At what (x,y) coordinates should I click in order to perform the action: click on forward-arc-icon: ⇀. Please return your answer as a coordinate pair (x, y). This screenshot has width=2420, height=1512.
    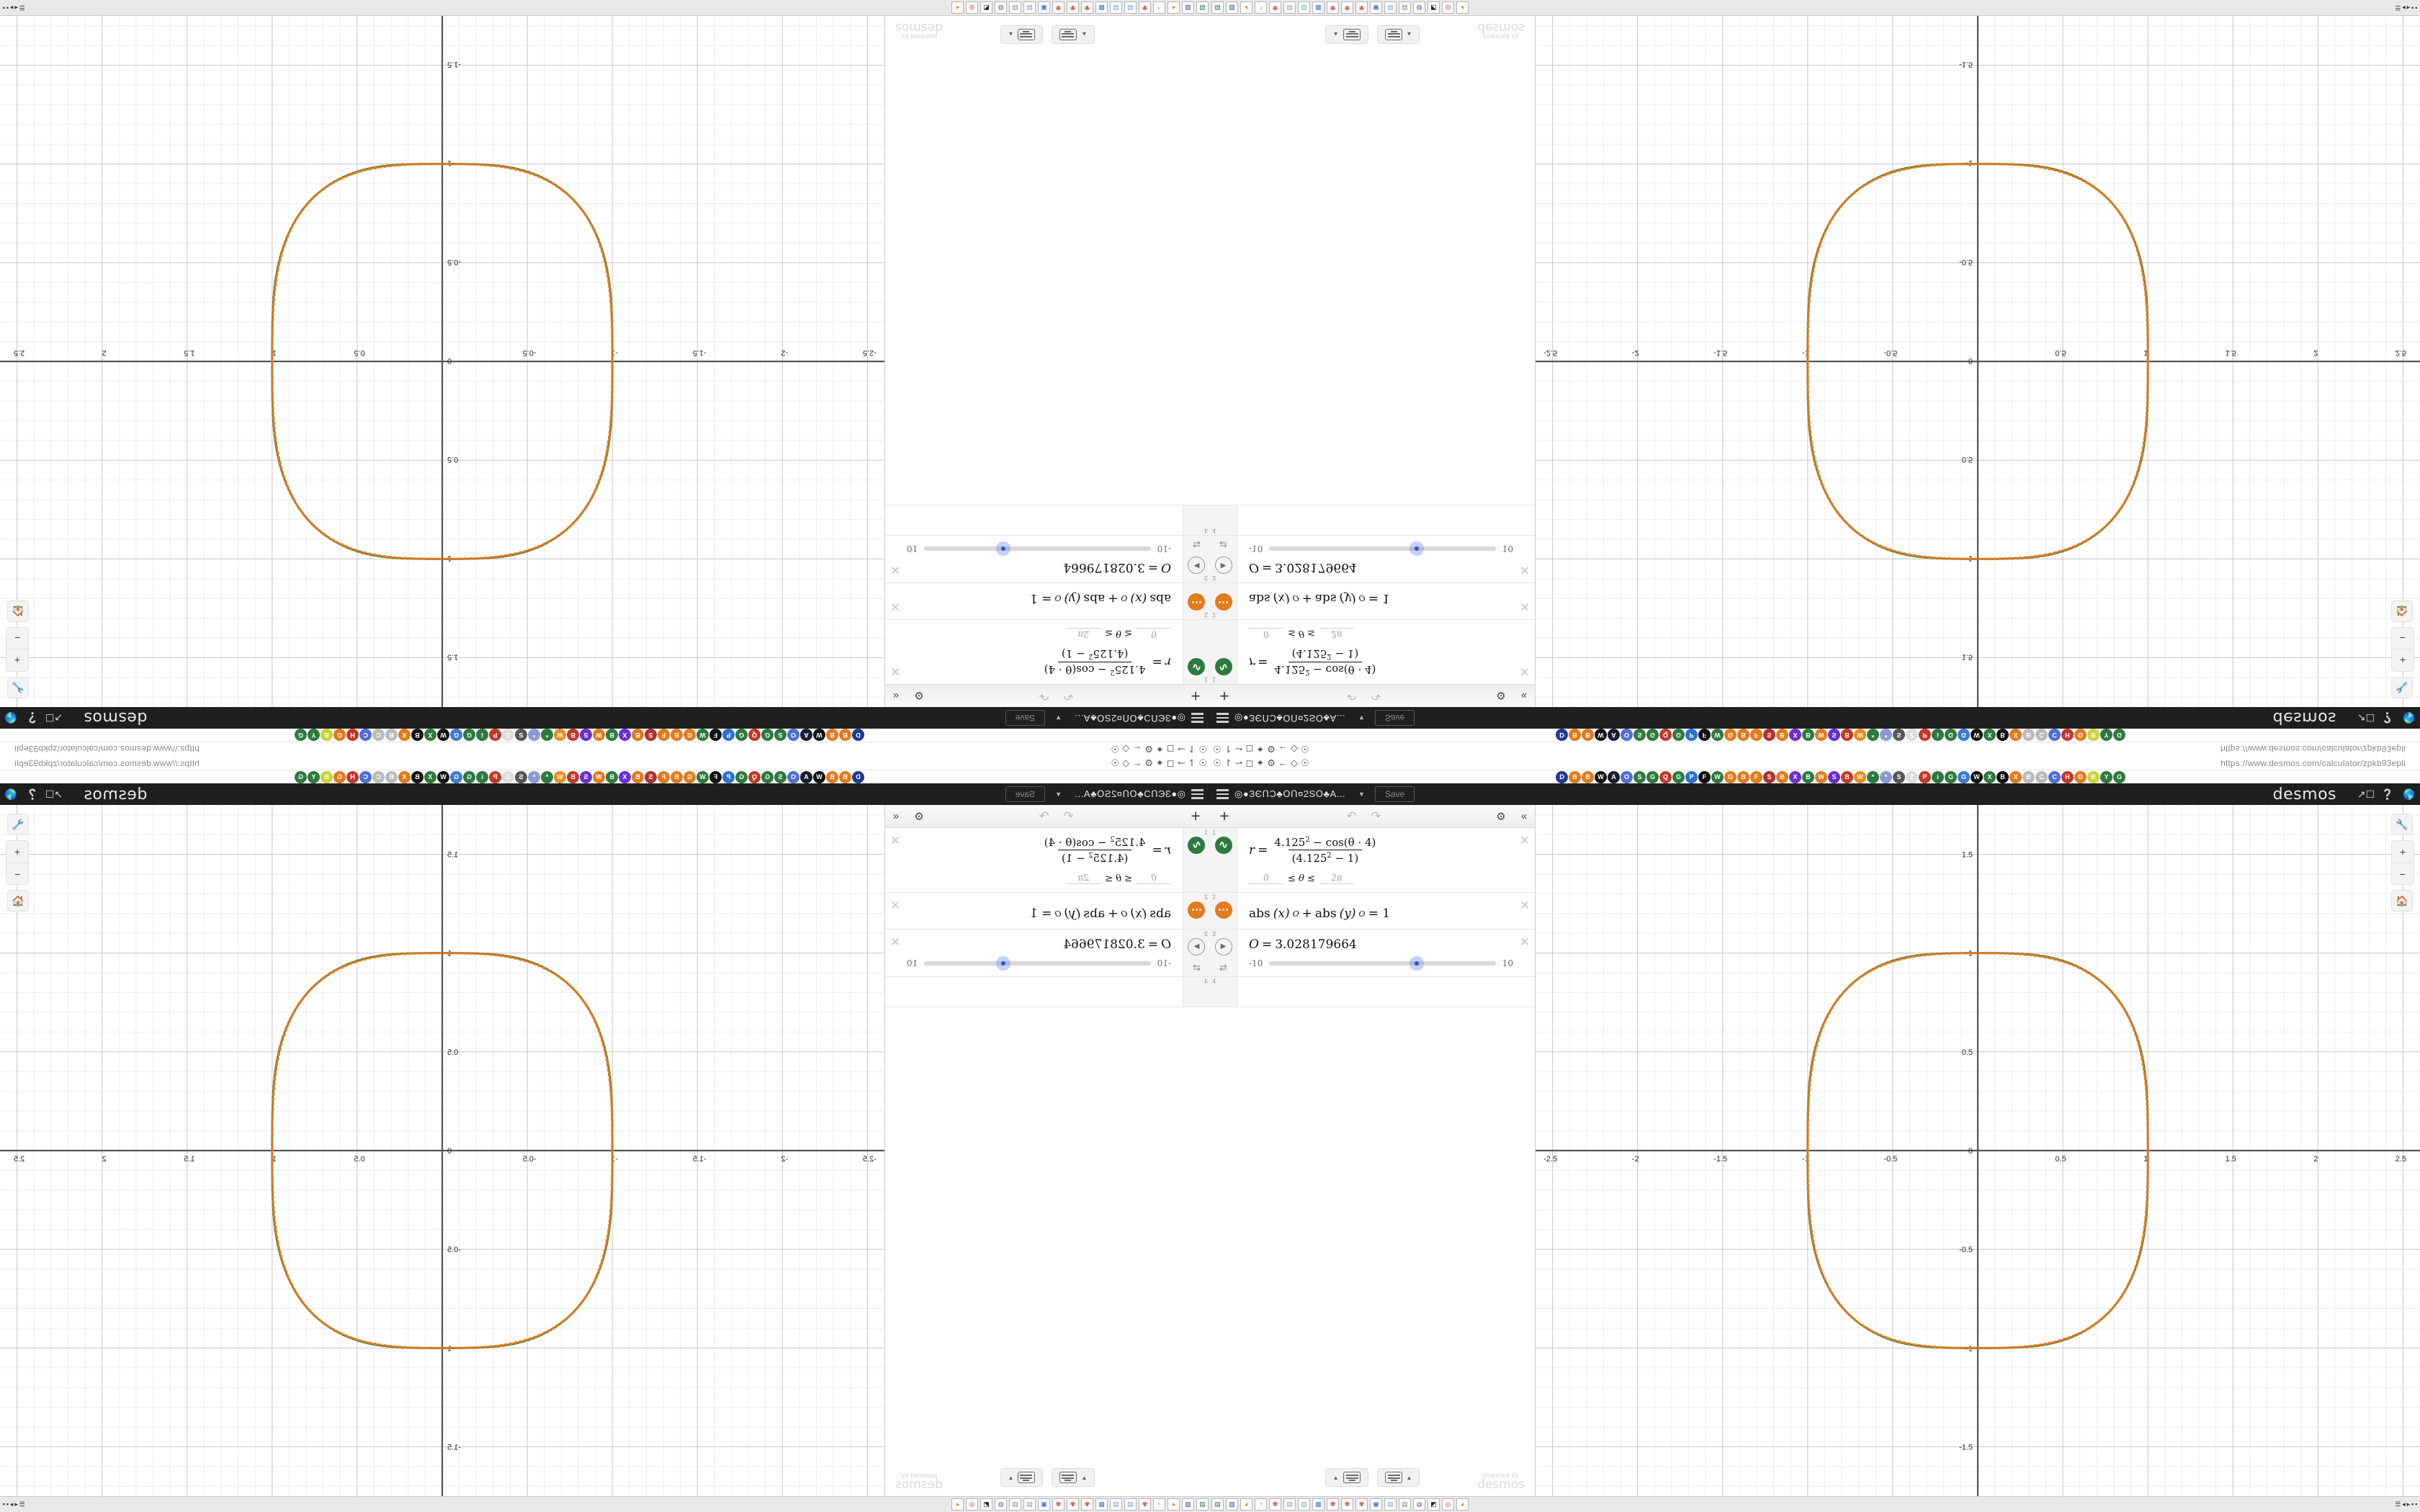
    Looking at the image, I should click on (1181, 762).